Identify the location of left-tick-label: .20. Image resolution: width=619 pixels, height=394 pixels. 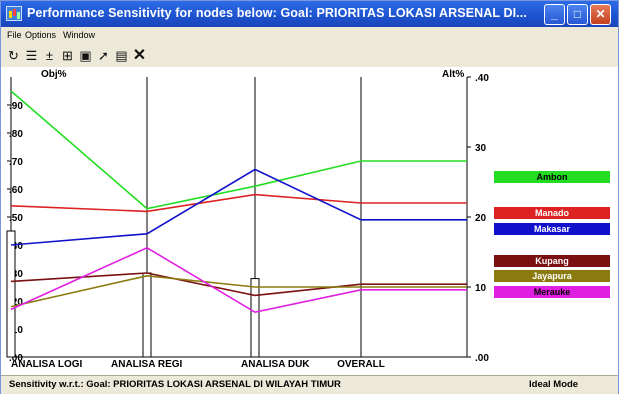
(16, 302).